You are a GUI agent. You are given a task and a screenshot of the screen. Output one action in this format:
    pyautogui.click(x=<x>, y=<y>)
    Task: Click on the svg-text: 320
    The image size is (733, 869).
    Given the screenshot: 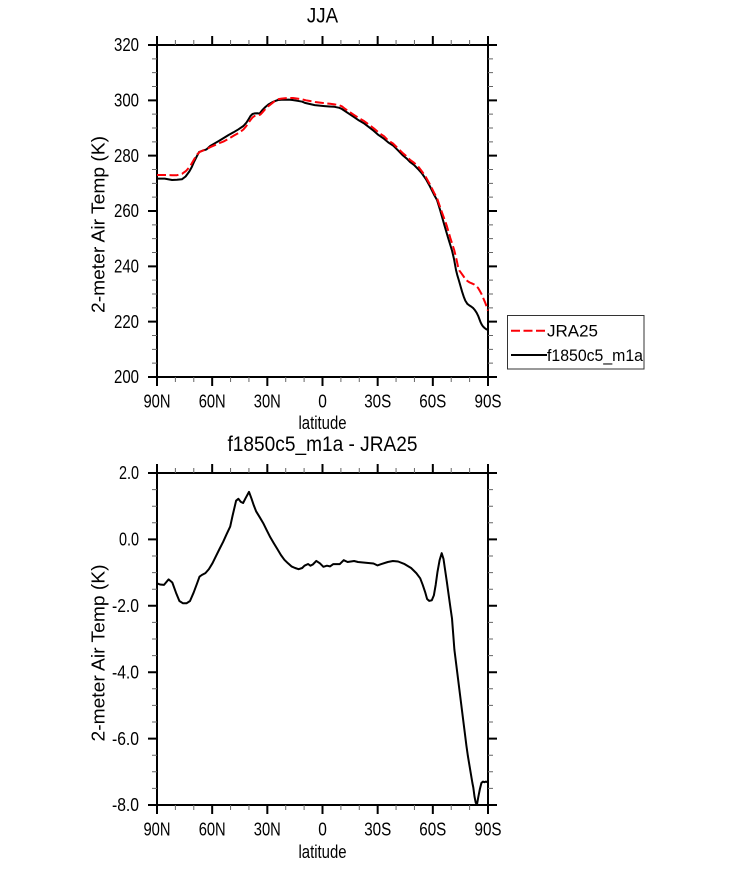 What is the action you would take?
    pyautogui.click(x=126, y=45)
    